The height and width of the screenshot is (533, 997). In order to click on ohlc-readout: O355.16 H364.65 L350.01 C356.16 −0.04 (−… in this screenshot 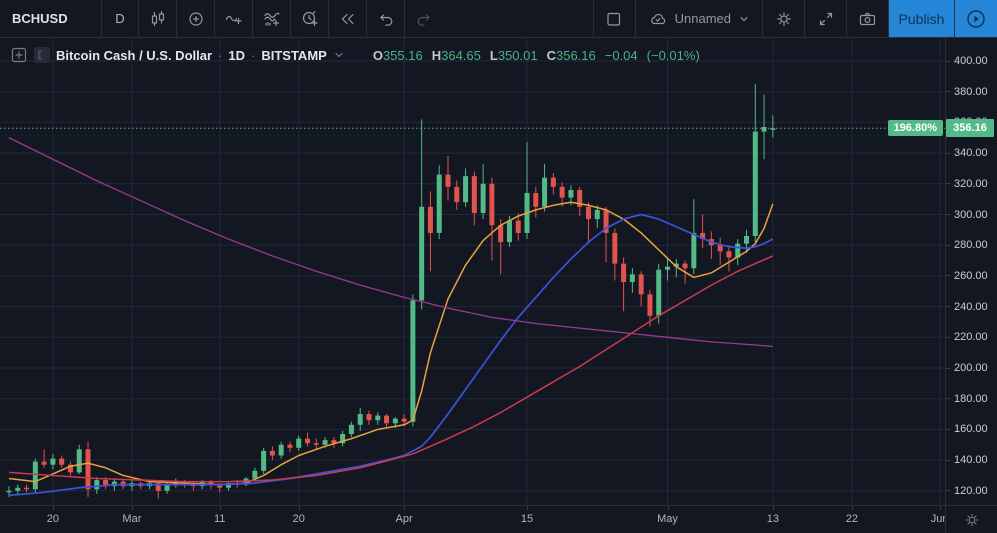, I will do `click(536, 55)`.